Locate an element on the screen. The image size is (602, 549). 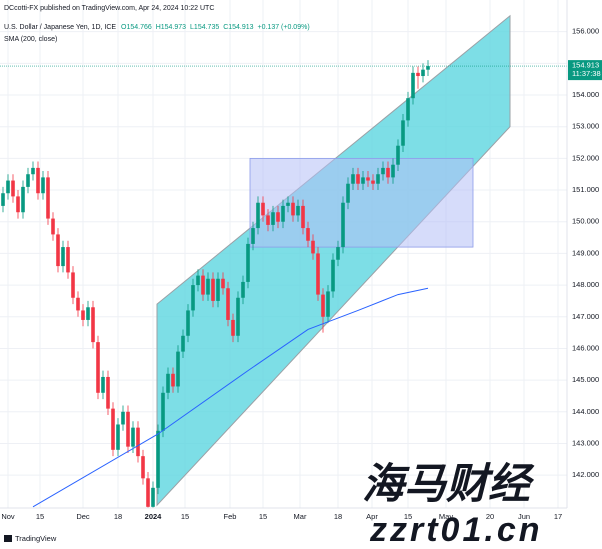
x-tick-label: Feb is located at coordinates (230, 516).